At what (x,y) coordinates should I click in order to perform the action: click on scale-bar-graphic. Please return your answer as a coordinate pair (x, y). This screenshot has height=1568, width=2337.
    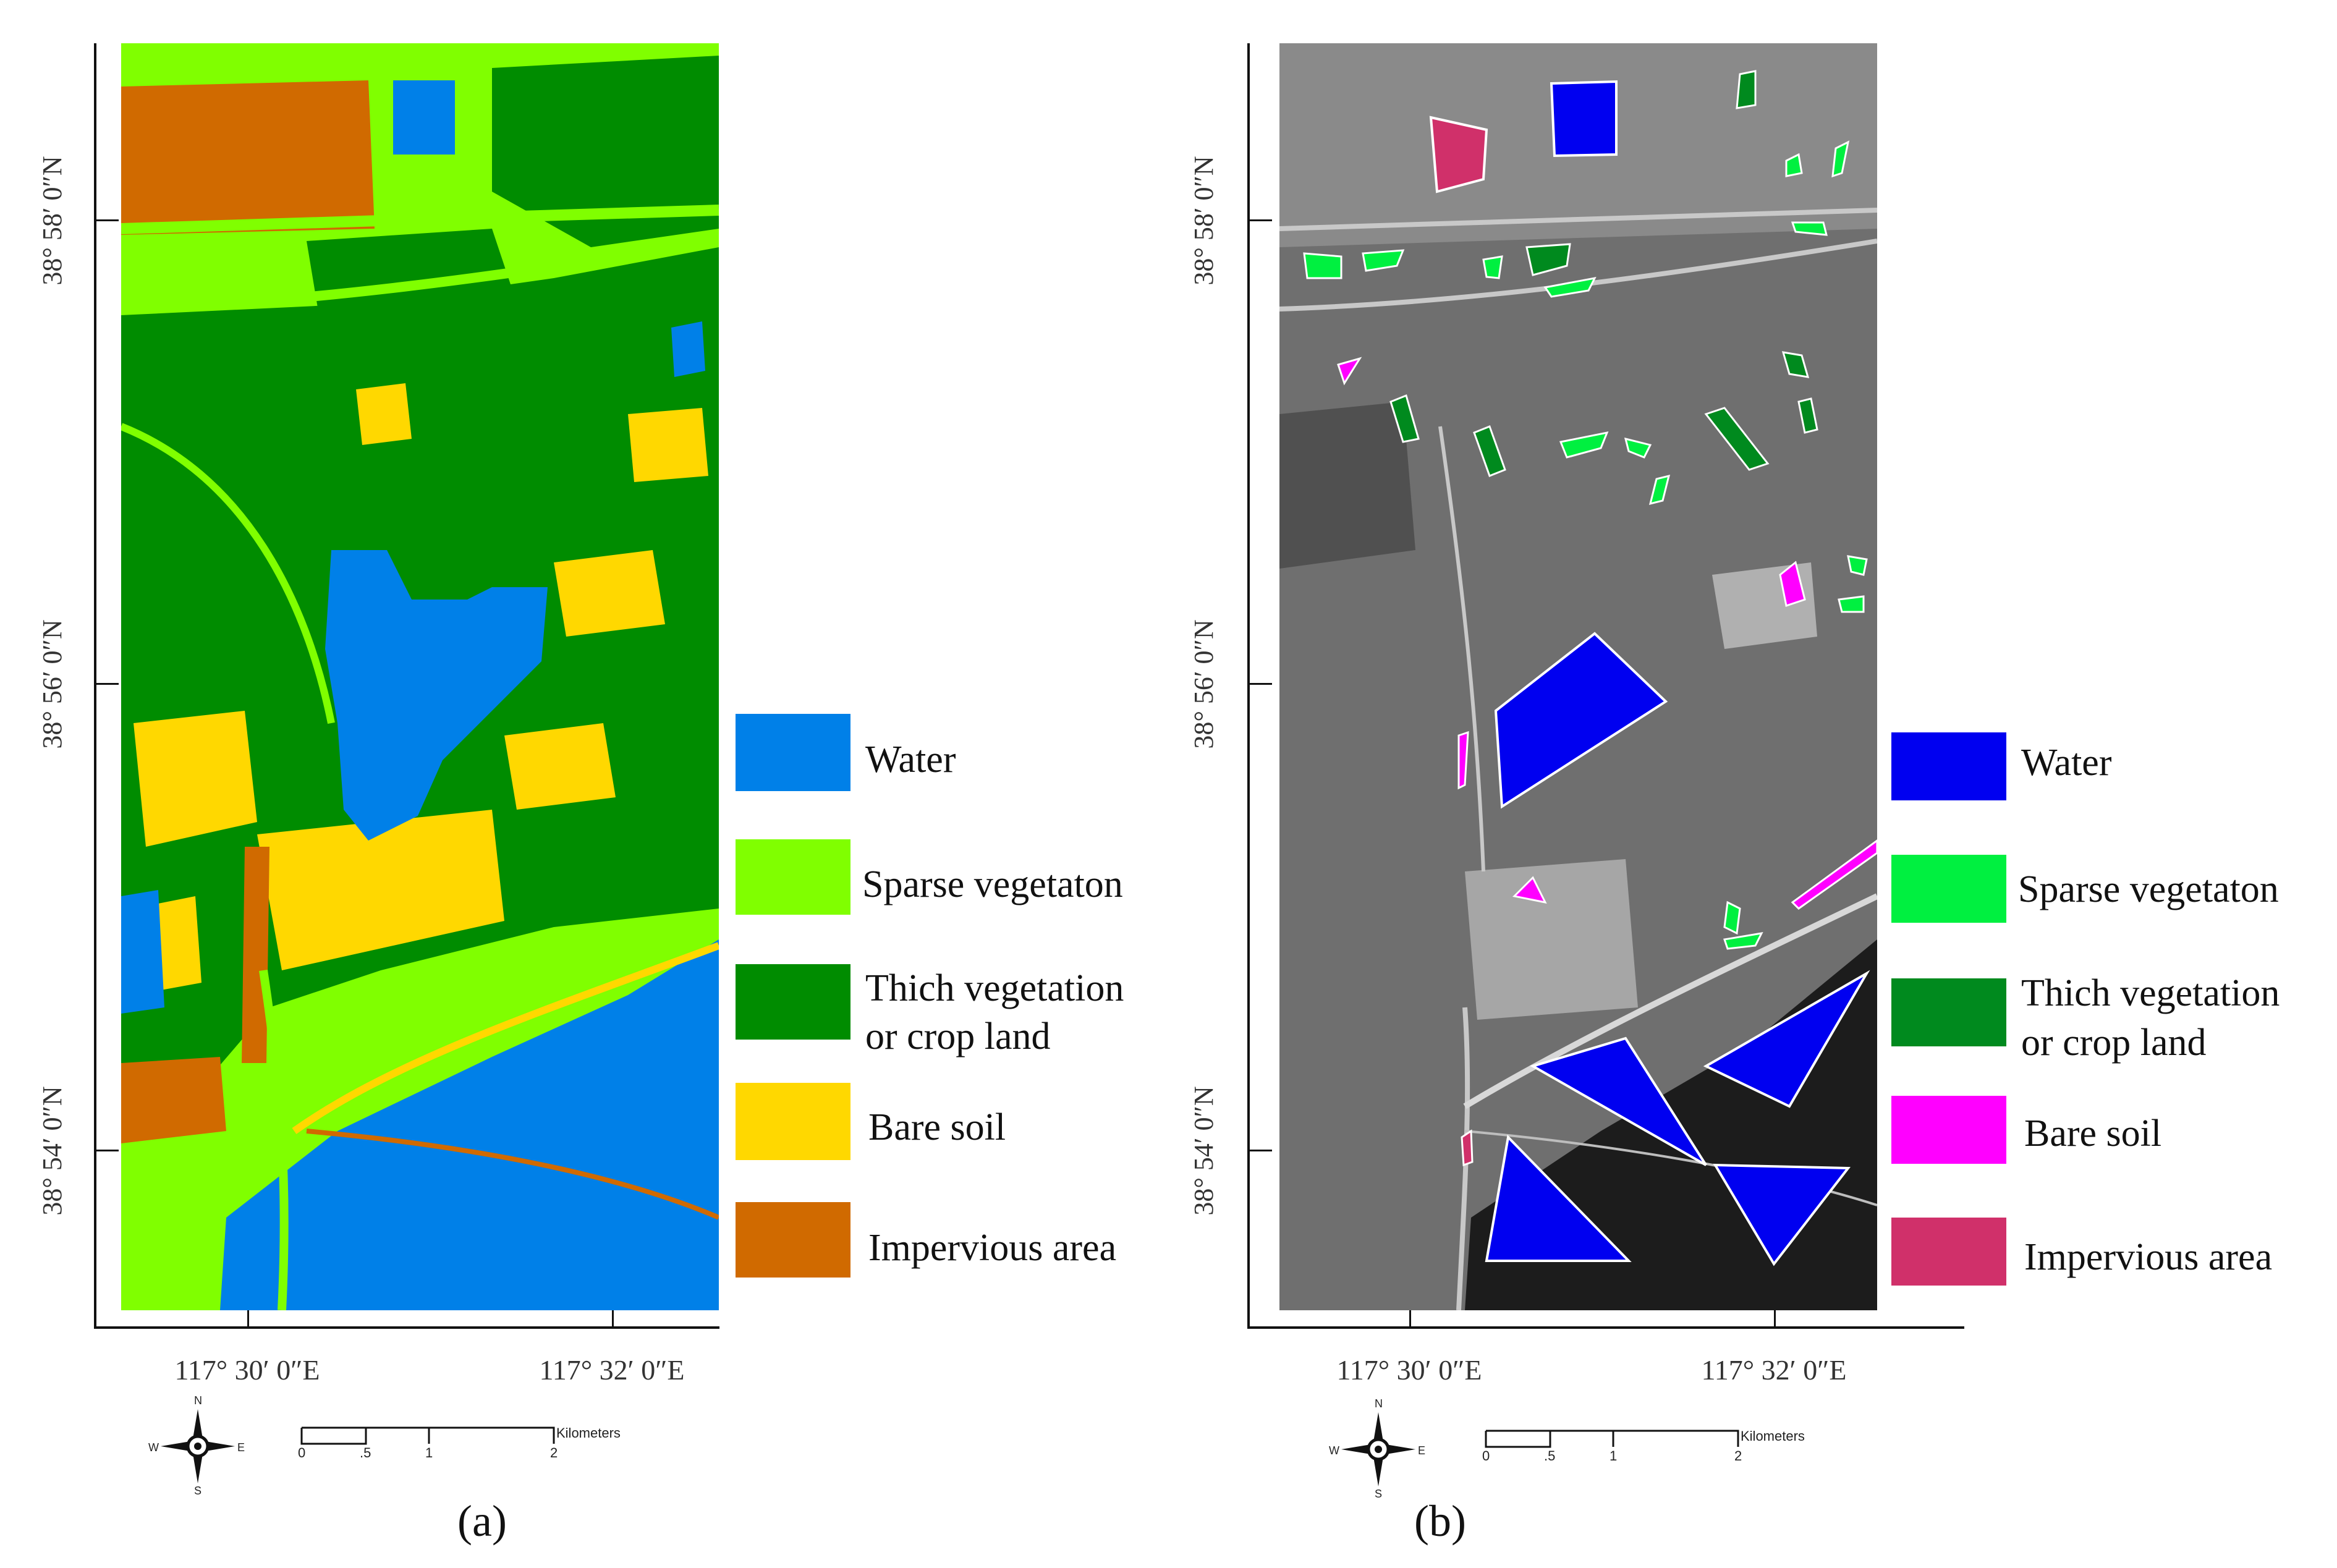
    Looking at the image, I should click on (427, 1436).